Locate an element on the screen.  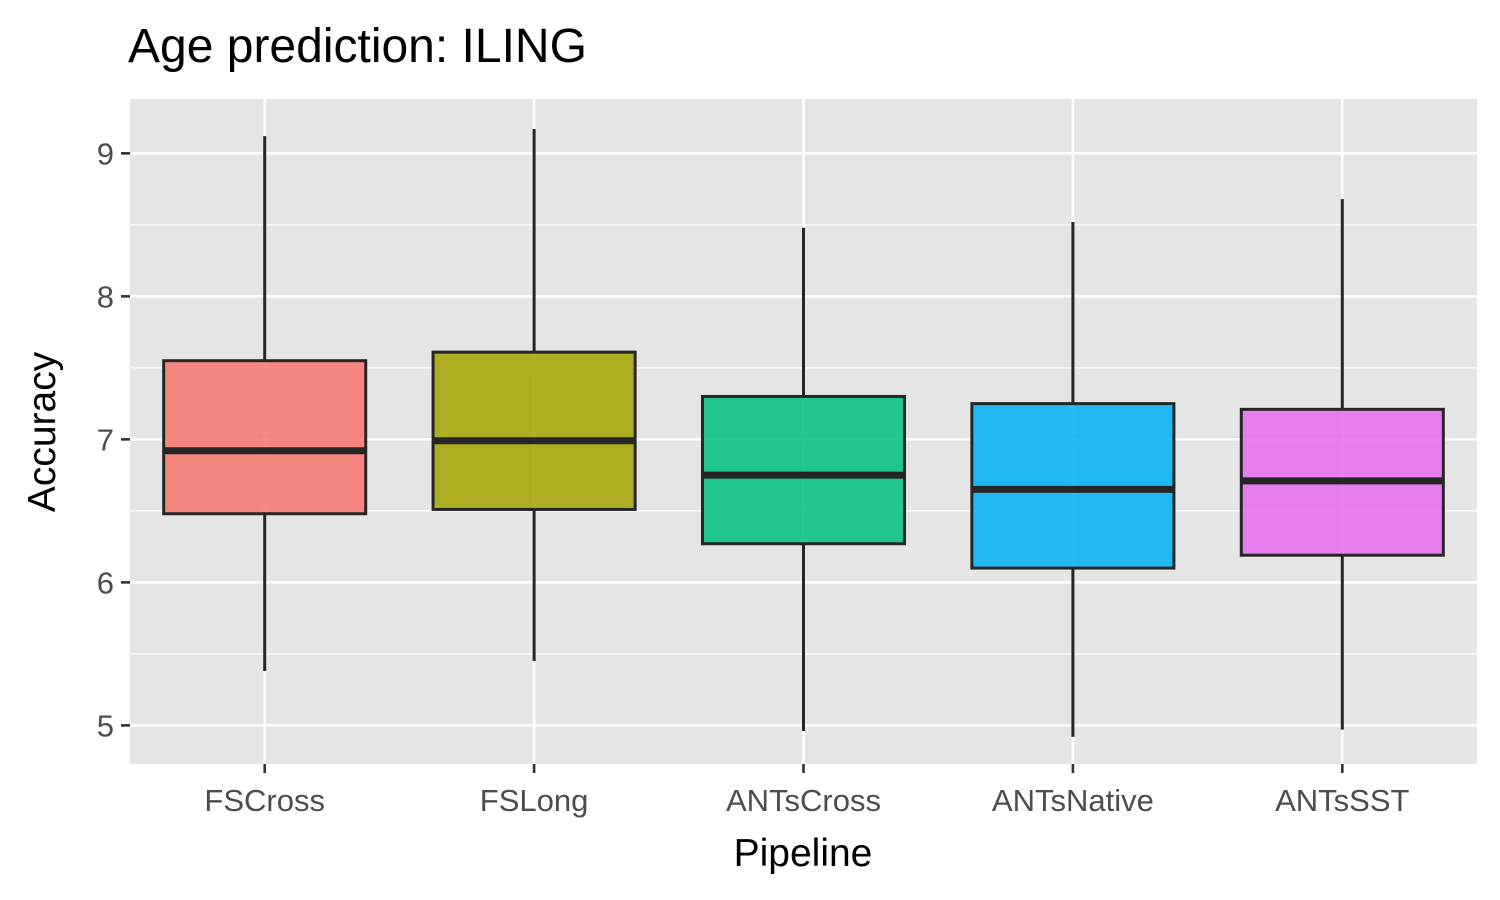
box-antscross is located at coordinates (803, 479).